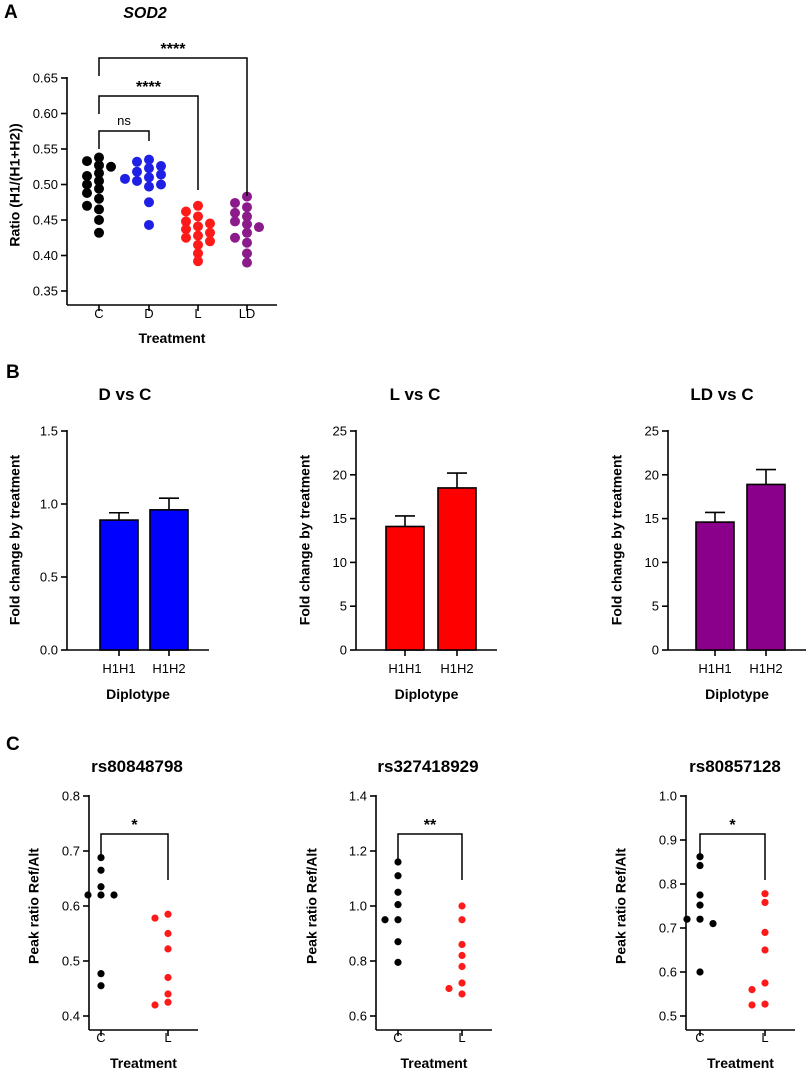 This screenshot has height=1074, width=809. Describe the element at coordinates (71, 1016) in the screenshot. I see `y-tick-label: 0.4` at that location.